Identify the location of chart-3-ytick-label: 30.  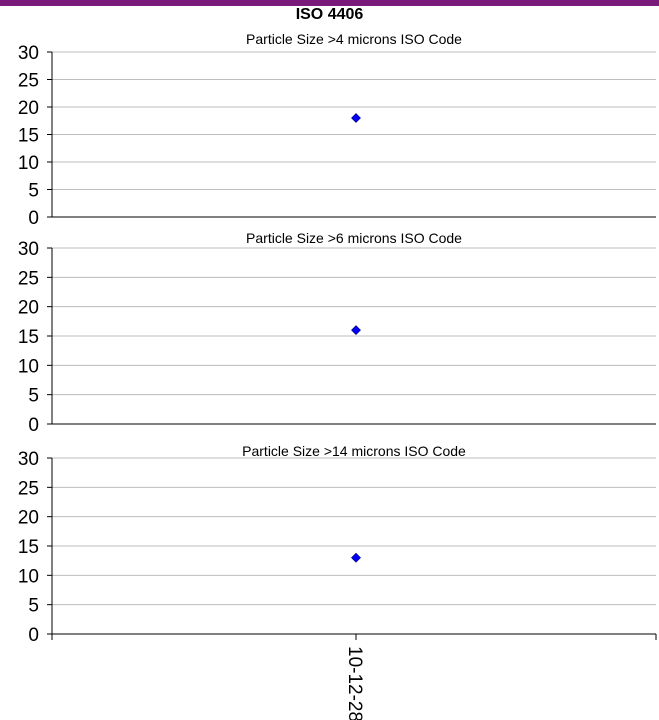
(28, 459).